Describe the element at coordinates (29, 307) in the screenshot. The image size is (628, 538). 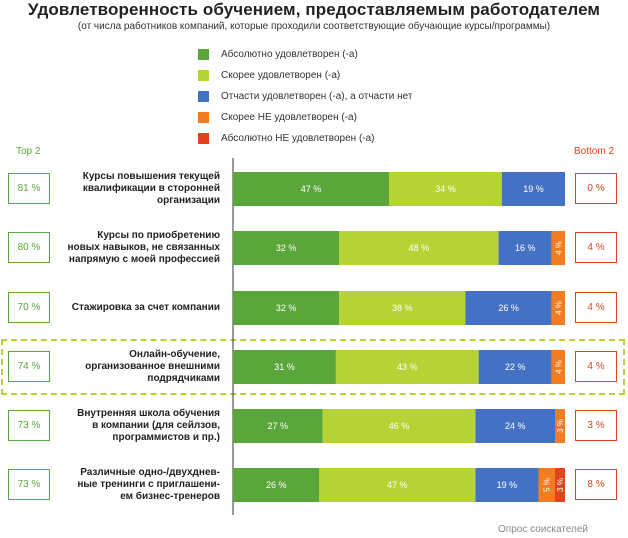
I see `top2-value: 70 %` at that location.